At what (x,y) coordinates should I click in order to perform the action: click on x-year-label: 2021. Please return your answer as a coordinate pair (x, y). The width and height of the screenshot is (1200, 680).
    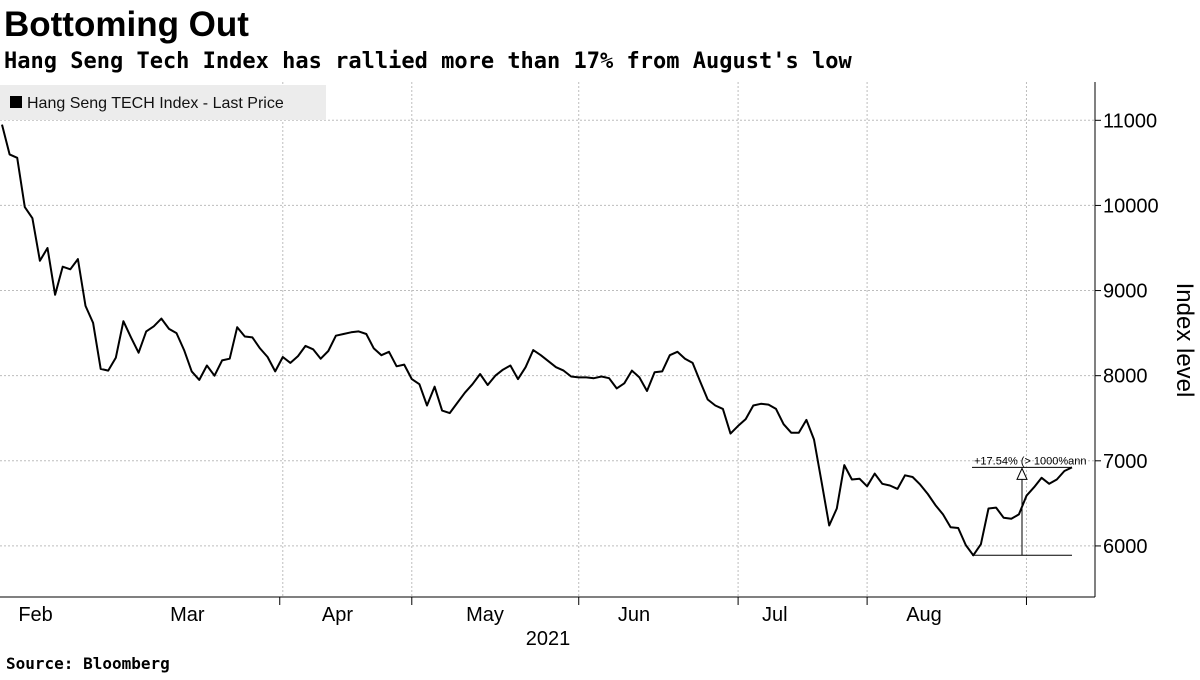
    Looking at the image, I should click on (548, 639).